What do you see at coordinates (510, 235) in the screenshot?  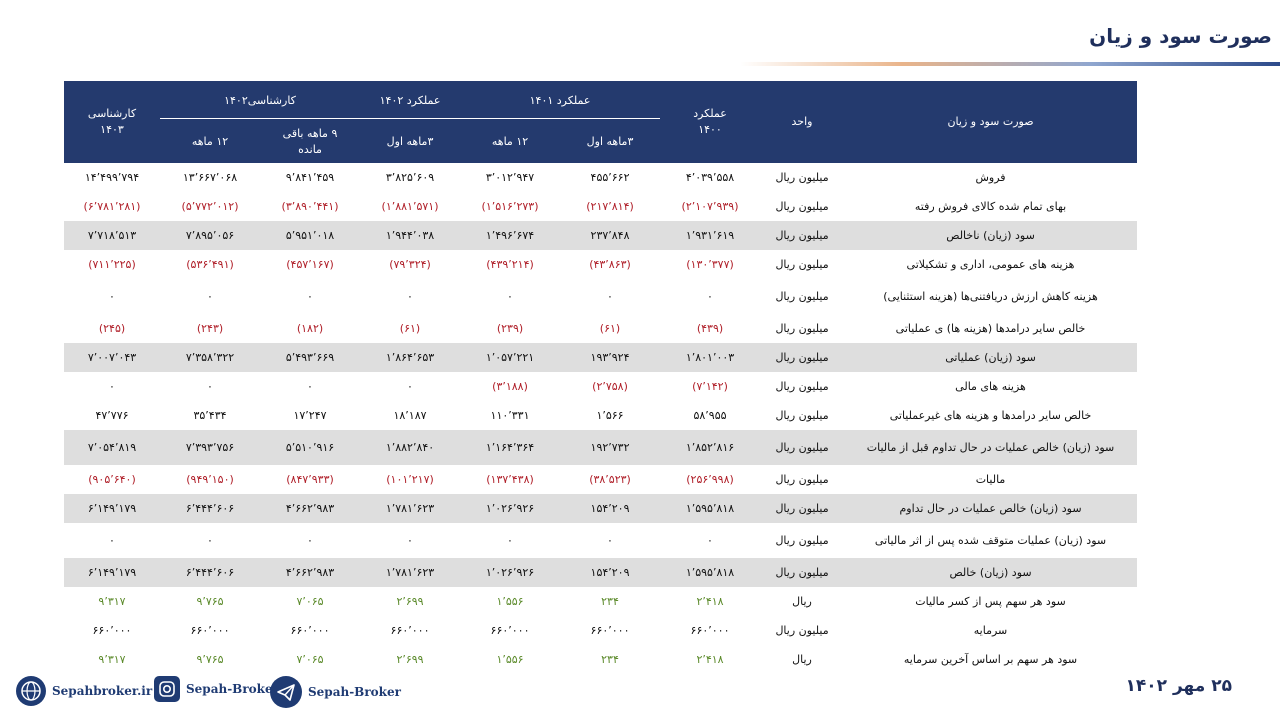 I see `cell-value: ۱٬۴۹۶٬۶۷۴` at bounding box center [510, 235].